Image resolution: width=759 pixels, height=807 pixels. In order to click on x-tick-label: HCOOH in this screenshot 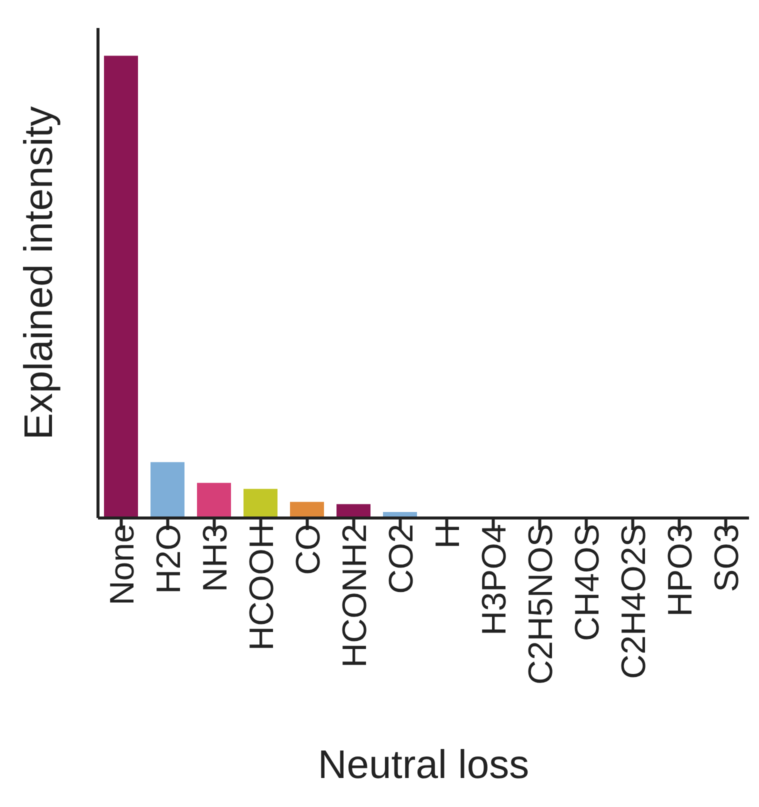, I will do `click(261, 587)`.